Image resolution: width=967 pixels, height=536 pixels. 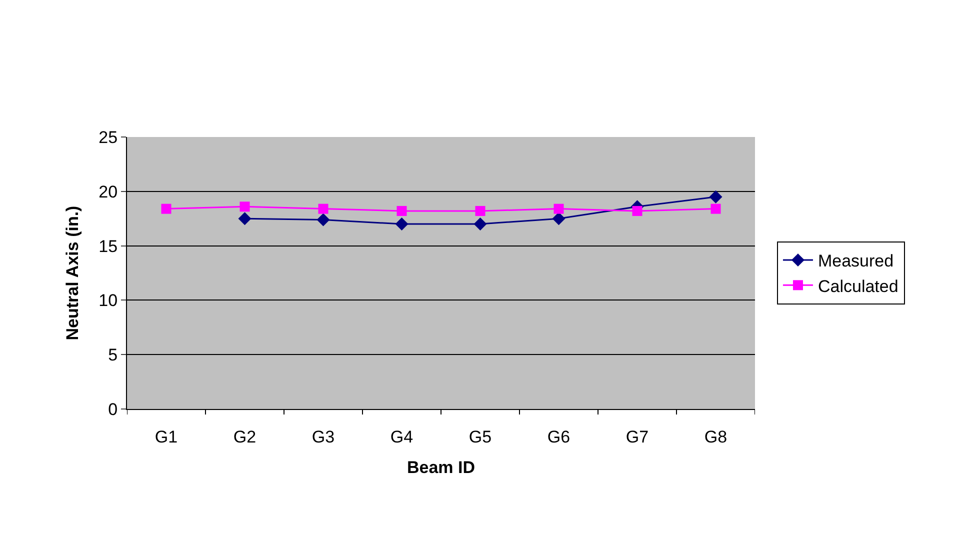 I want to click on y-tick-label: 25, so click(x=108, y=137).